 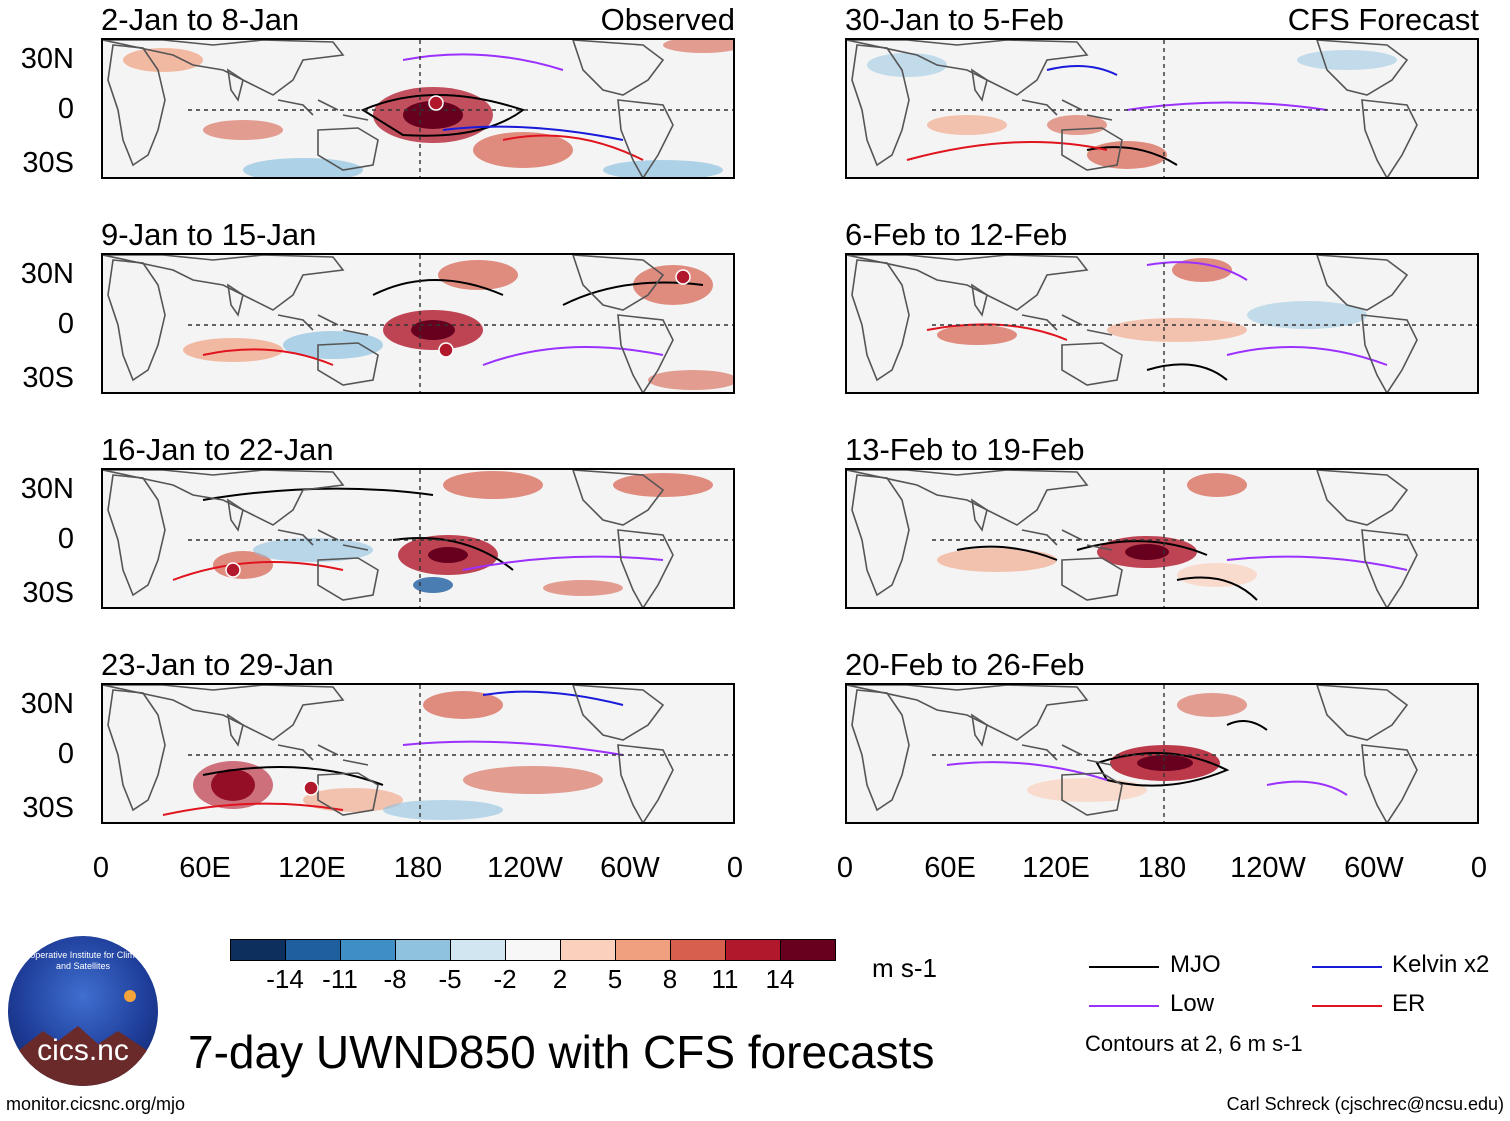 What do you see at coordinates (217, 664) in the screenshot?
I see `panel-title: 23-Jan to 29-Jan` at bounding box center [217, 664].